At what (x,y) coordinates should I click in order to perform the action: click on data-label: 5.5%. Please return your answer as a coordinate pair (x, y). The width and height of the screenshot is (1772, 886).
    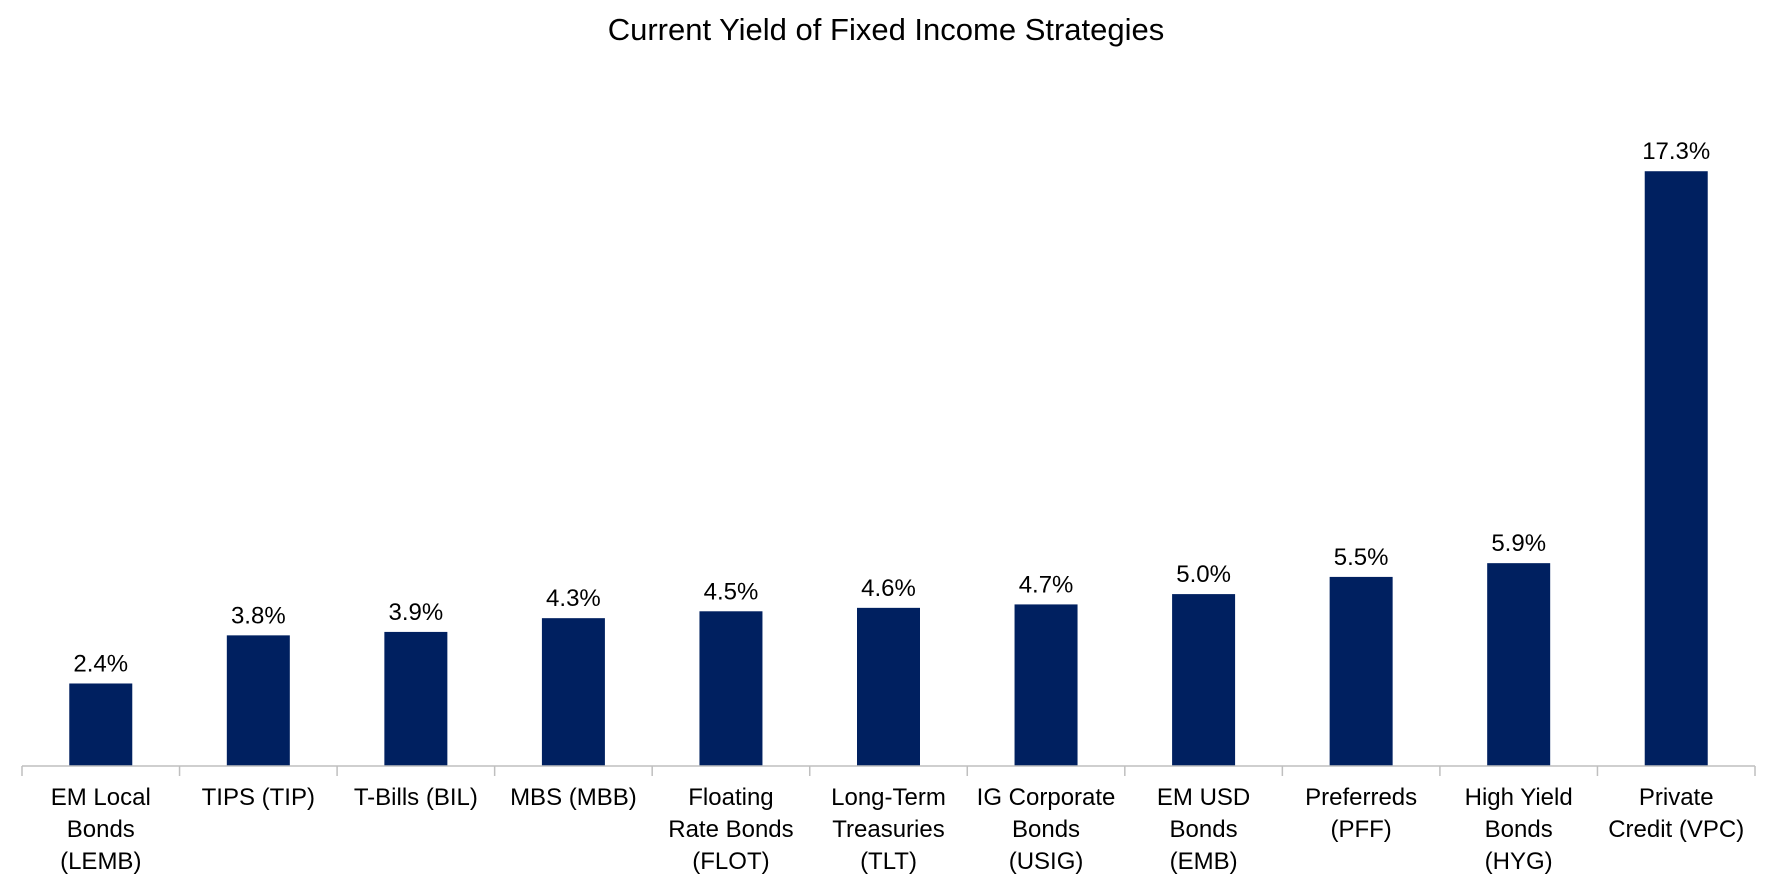
    Looking at the image, I should click on (1361, 557).